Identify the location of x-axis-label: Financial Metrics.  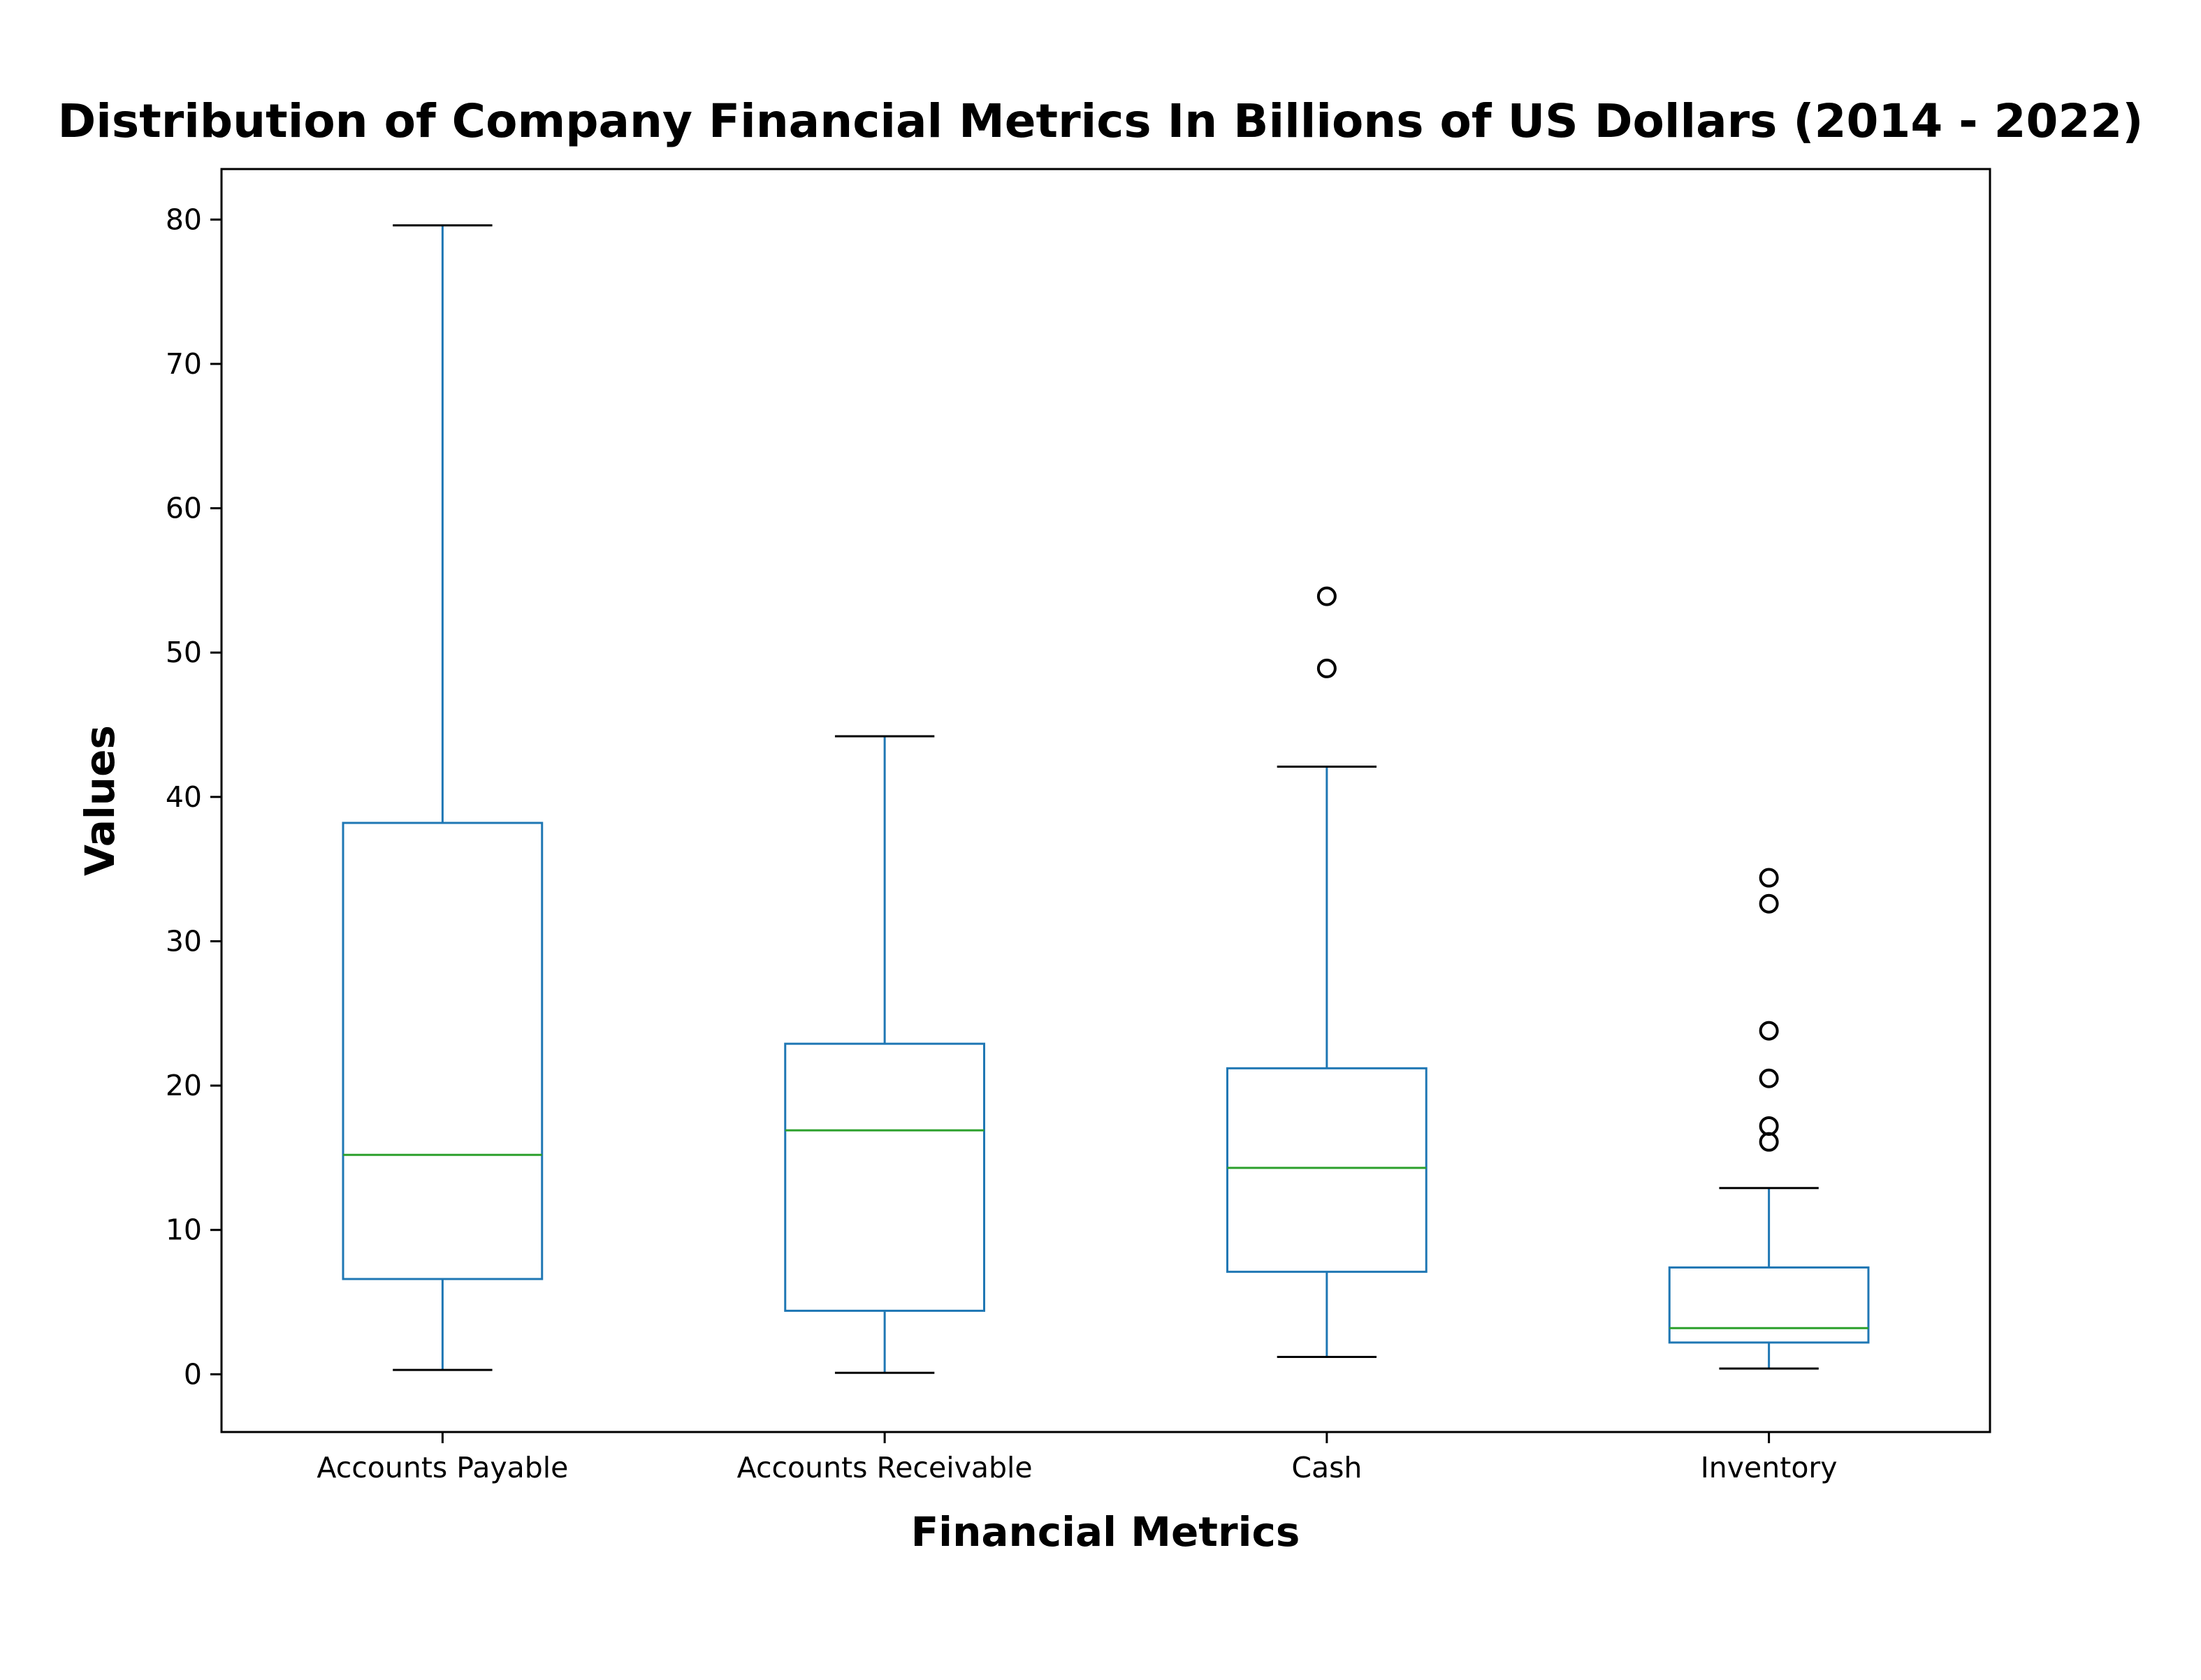
(1105, 1532).